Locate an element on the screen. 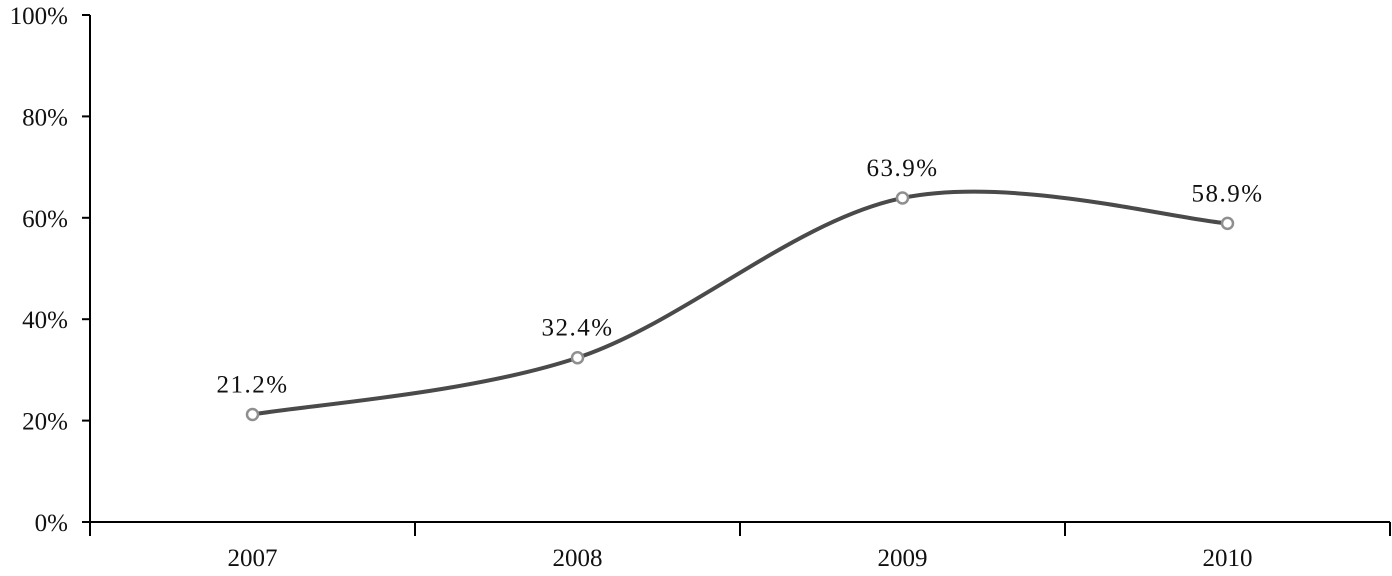 The width and height of the screenshot is (1392, 576). y-tick-label: 20% is located at coordinates (45, 422).